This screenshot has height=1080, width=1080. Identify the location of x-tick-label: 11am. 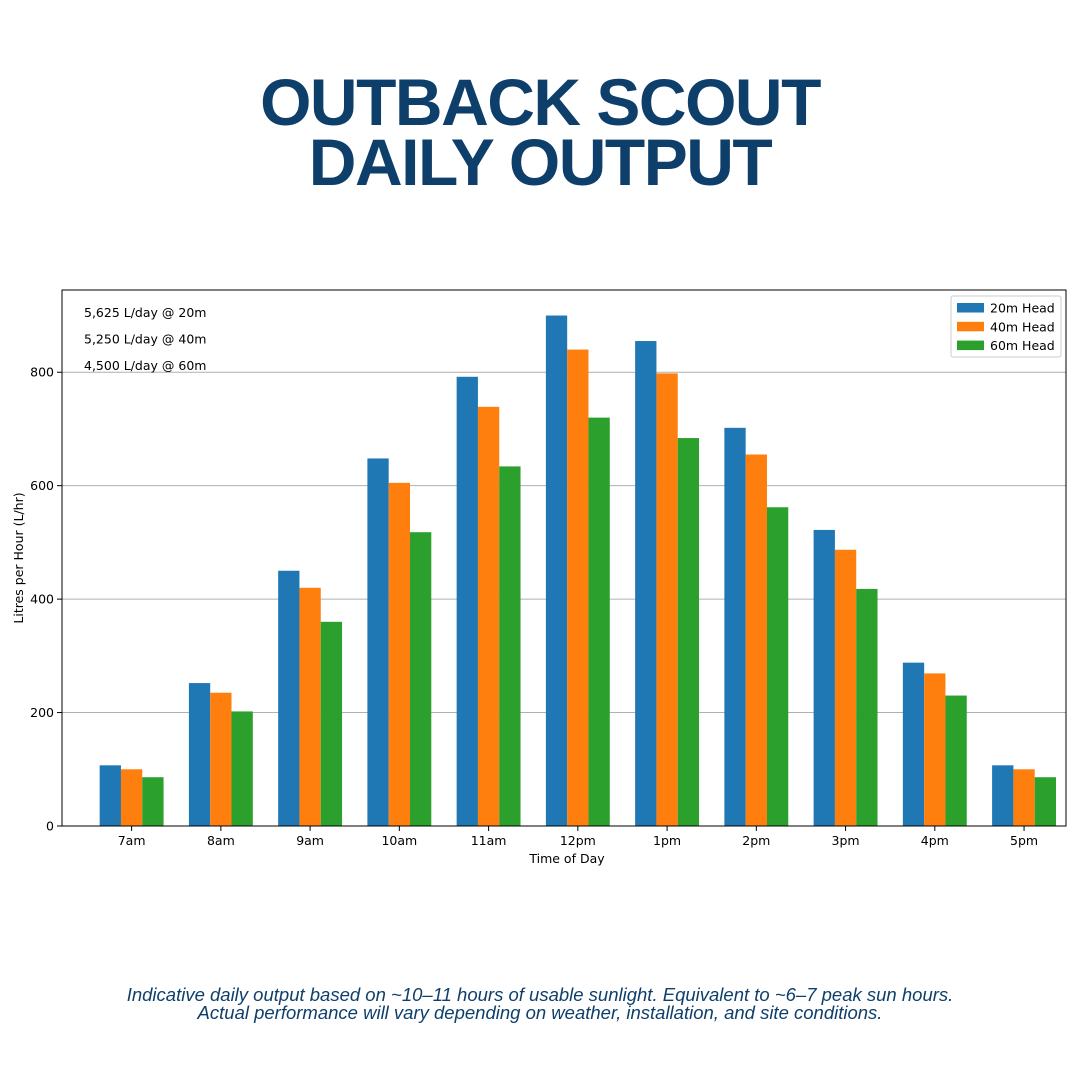
(489, 840).